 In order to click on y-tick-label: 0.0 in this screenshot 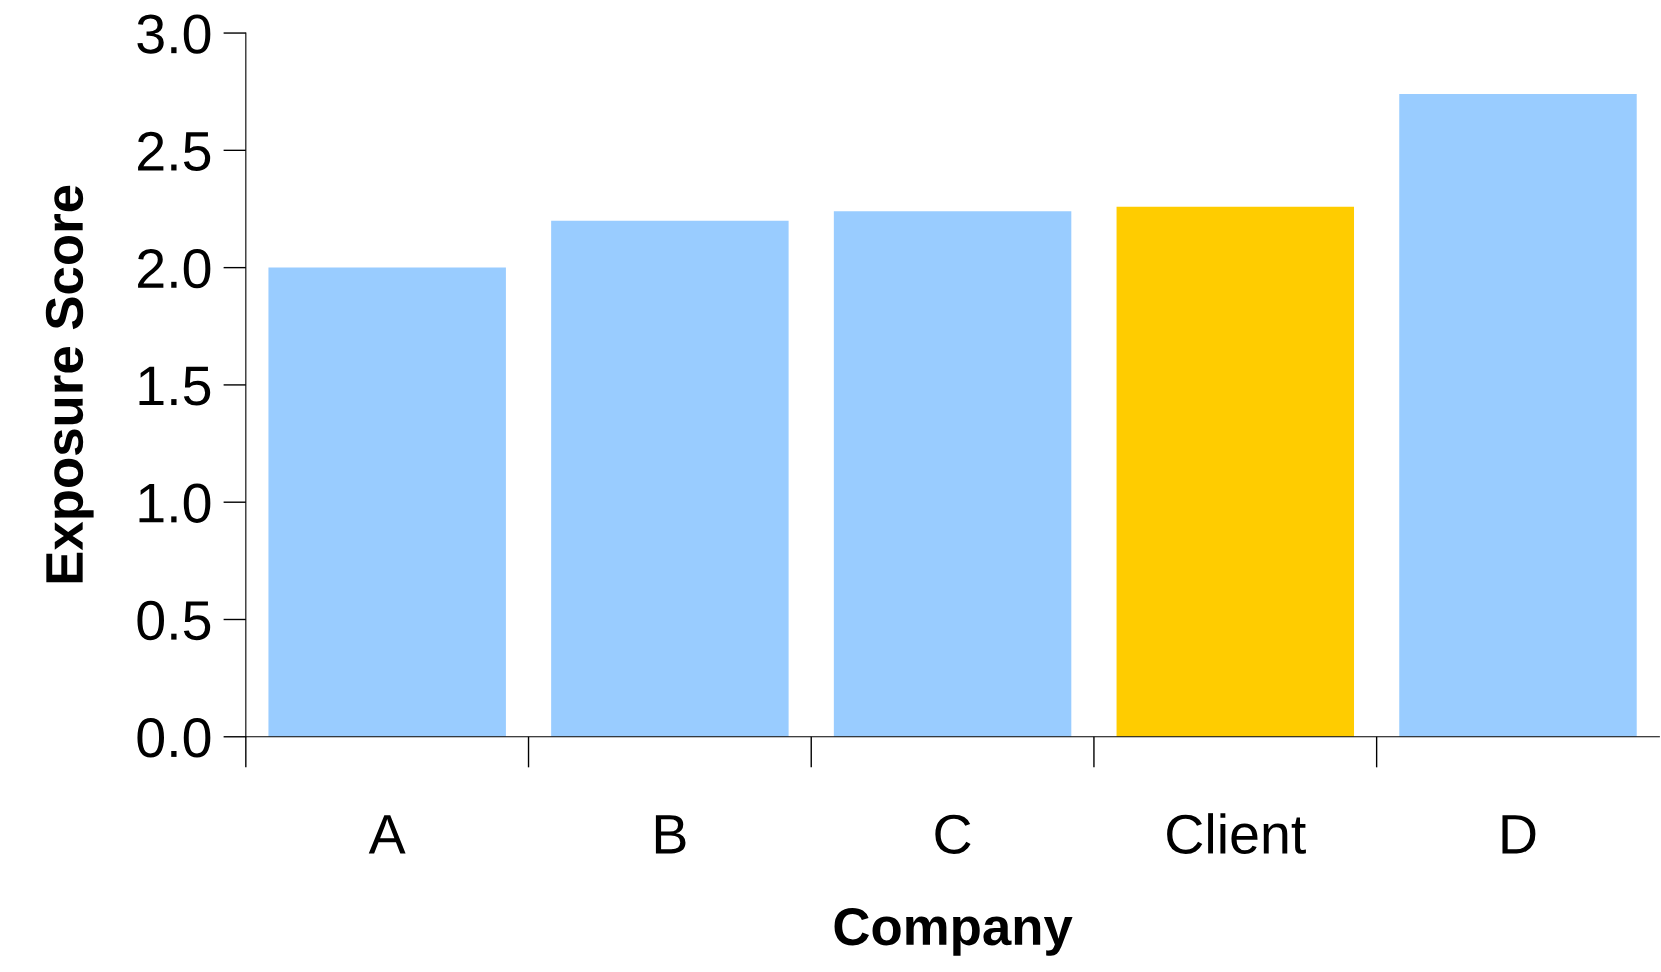, I will do `click(174, 738)`.